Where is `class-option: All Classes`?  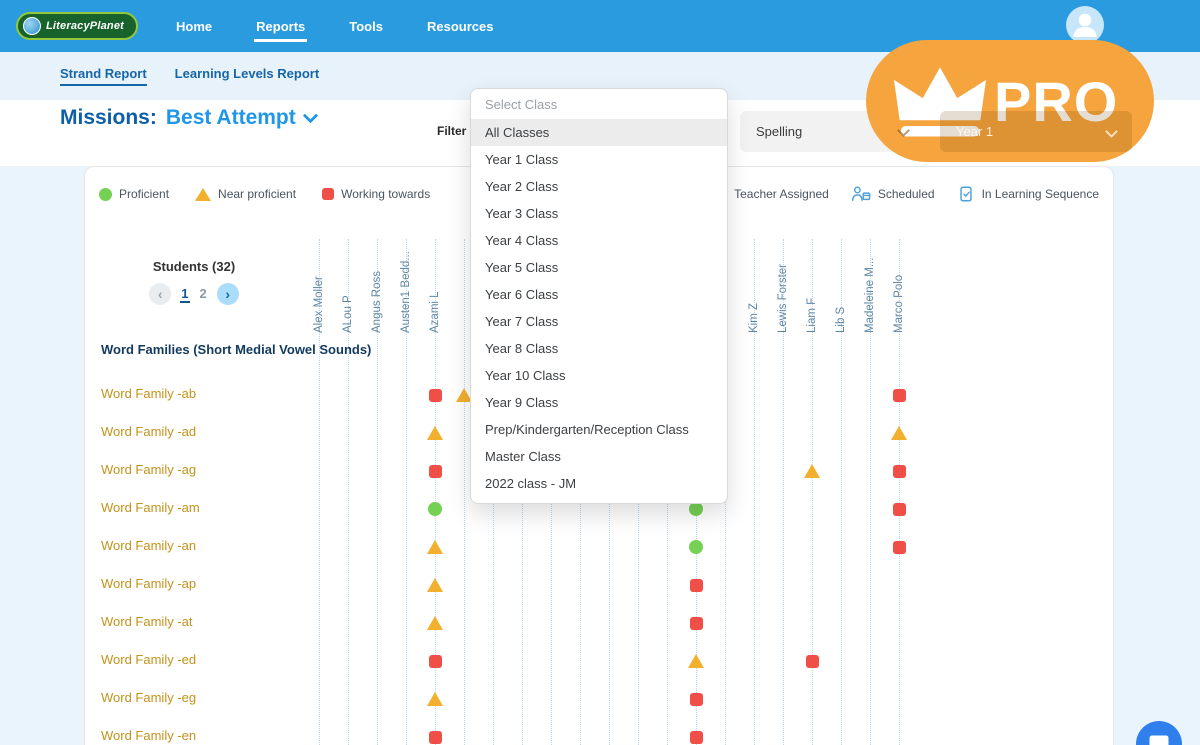 class-option: All Classes is located at coordinates (599, 132).